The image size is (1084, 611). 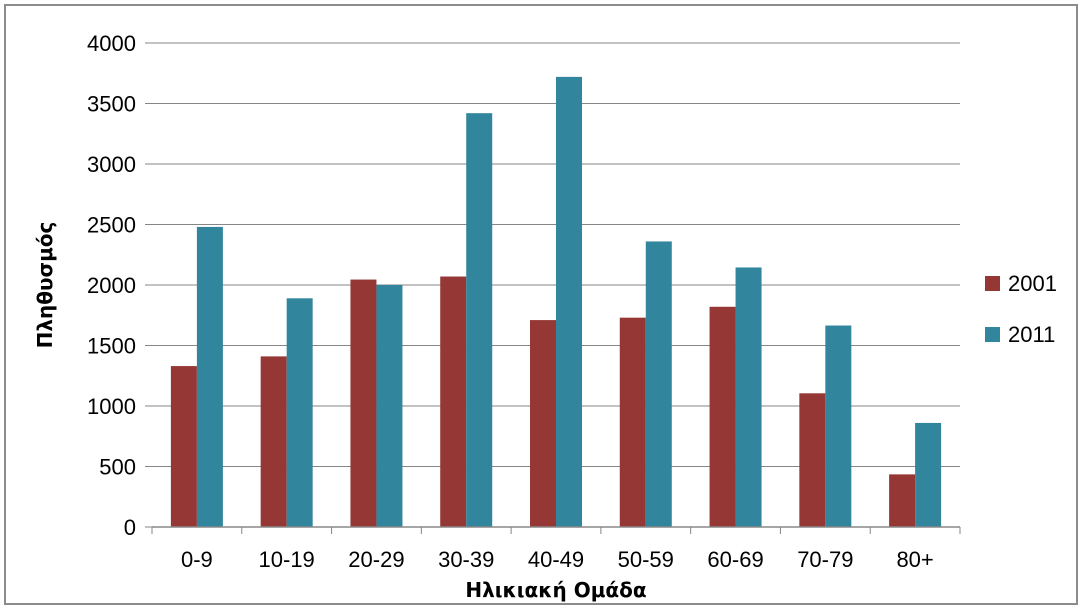 What do you see at coordinates (287, 559) in the screenshot?
I see `x-tick-label: 10-19` at bounding box center [287, 559].